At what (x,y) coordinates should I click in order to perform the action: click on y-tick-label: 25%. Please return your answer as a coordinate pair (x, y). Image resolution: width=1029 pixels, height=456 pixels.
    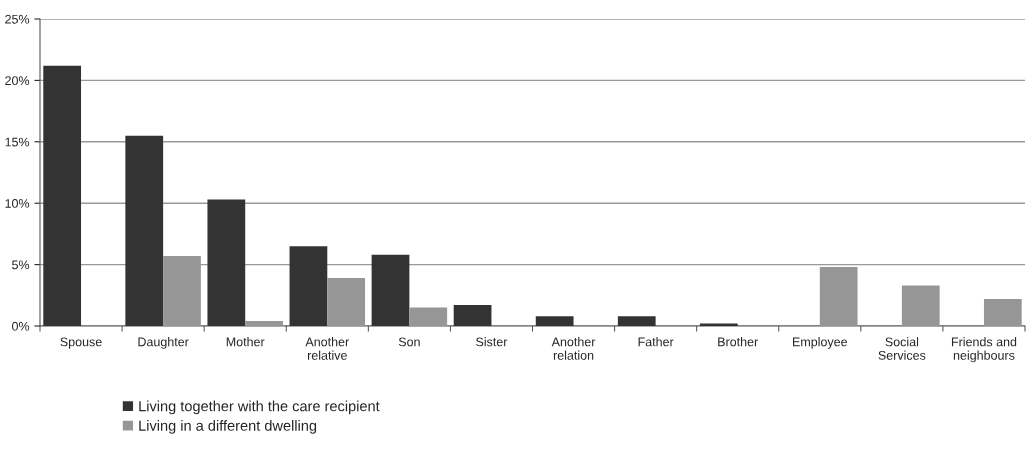
    Looking at the image, I should click on (17, 19).